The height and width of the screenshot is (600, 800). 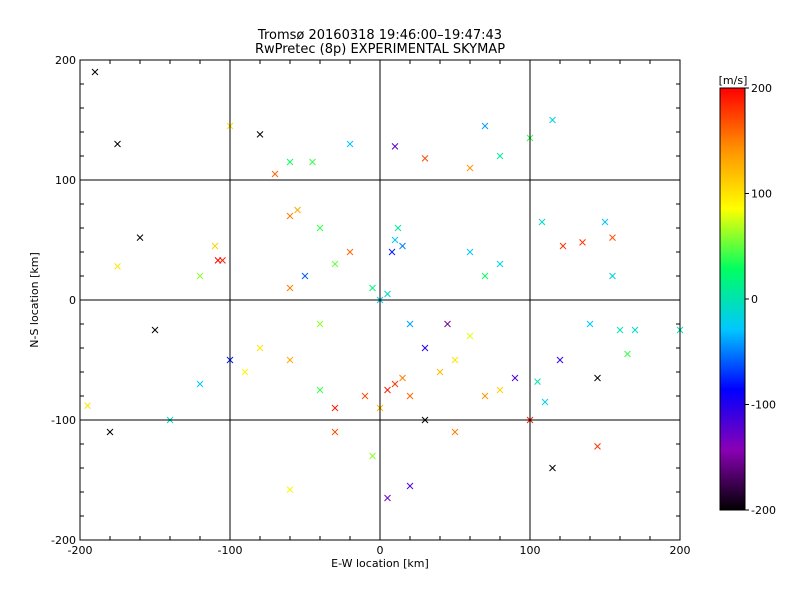 What do you see at coordinates (530, 550) in the screenshot?
I see `x-tick-label: 100` at bounding box center [530, 550].